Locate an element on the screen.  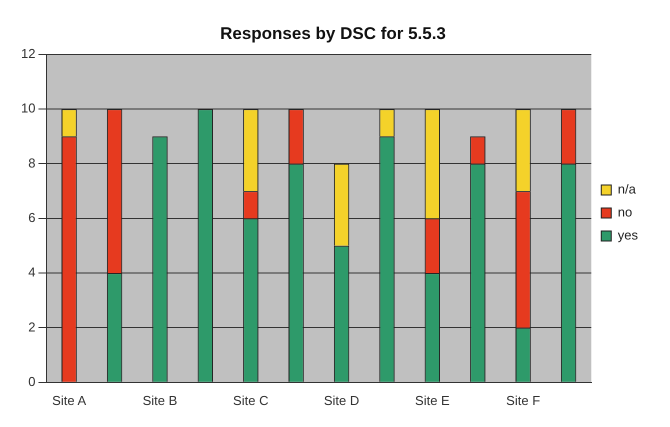
y-tick-label: 0 is located at coordinates (32, 381).